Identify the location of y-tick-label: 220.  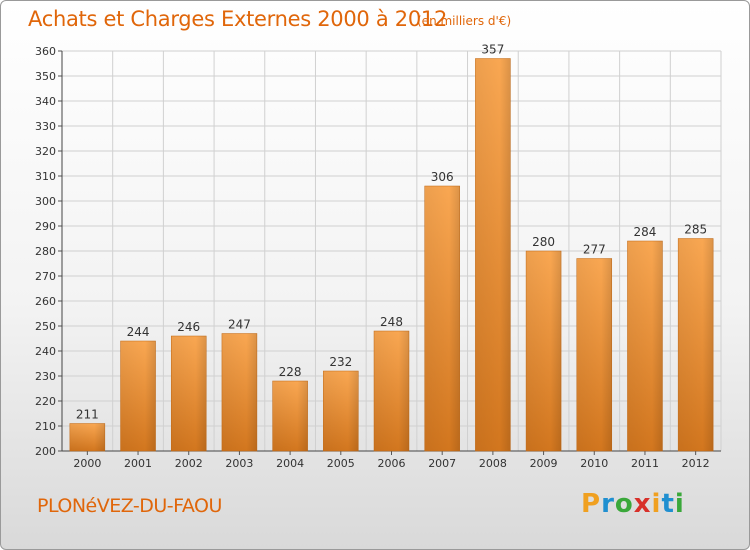
(45, 401).